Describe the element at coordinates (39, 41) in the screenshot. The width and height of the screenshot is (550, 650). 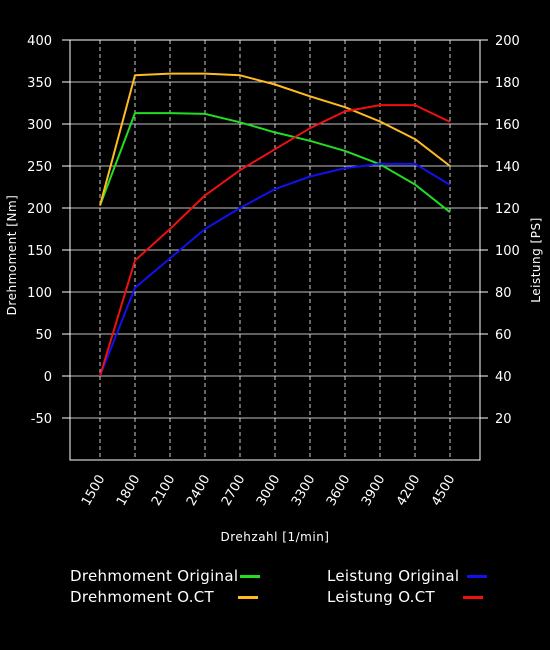
I see `y-tick-label: 400` at that location.